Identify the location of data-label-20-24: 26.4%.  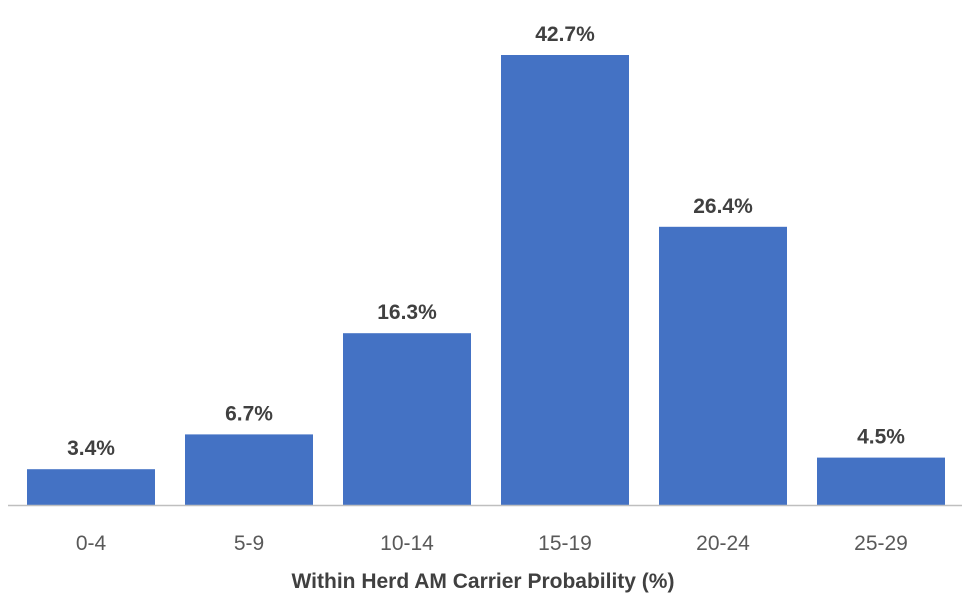
(723, 206).